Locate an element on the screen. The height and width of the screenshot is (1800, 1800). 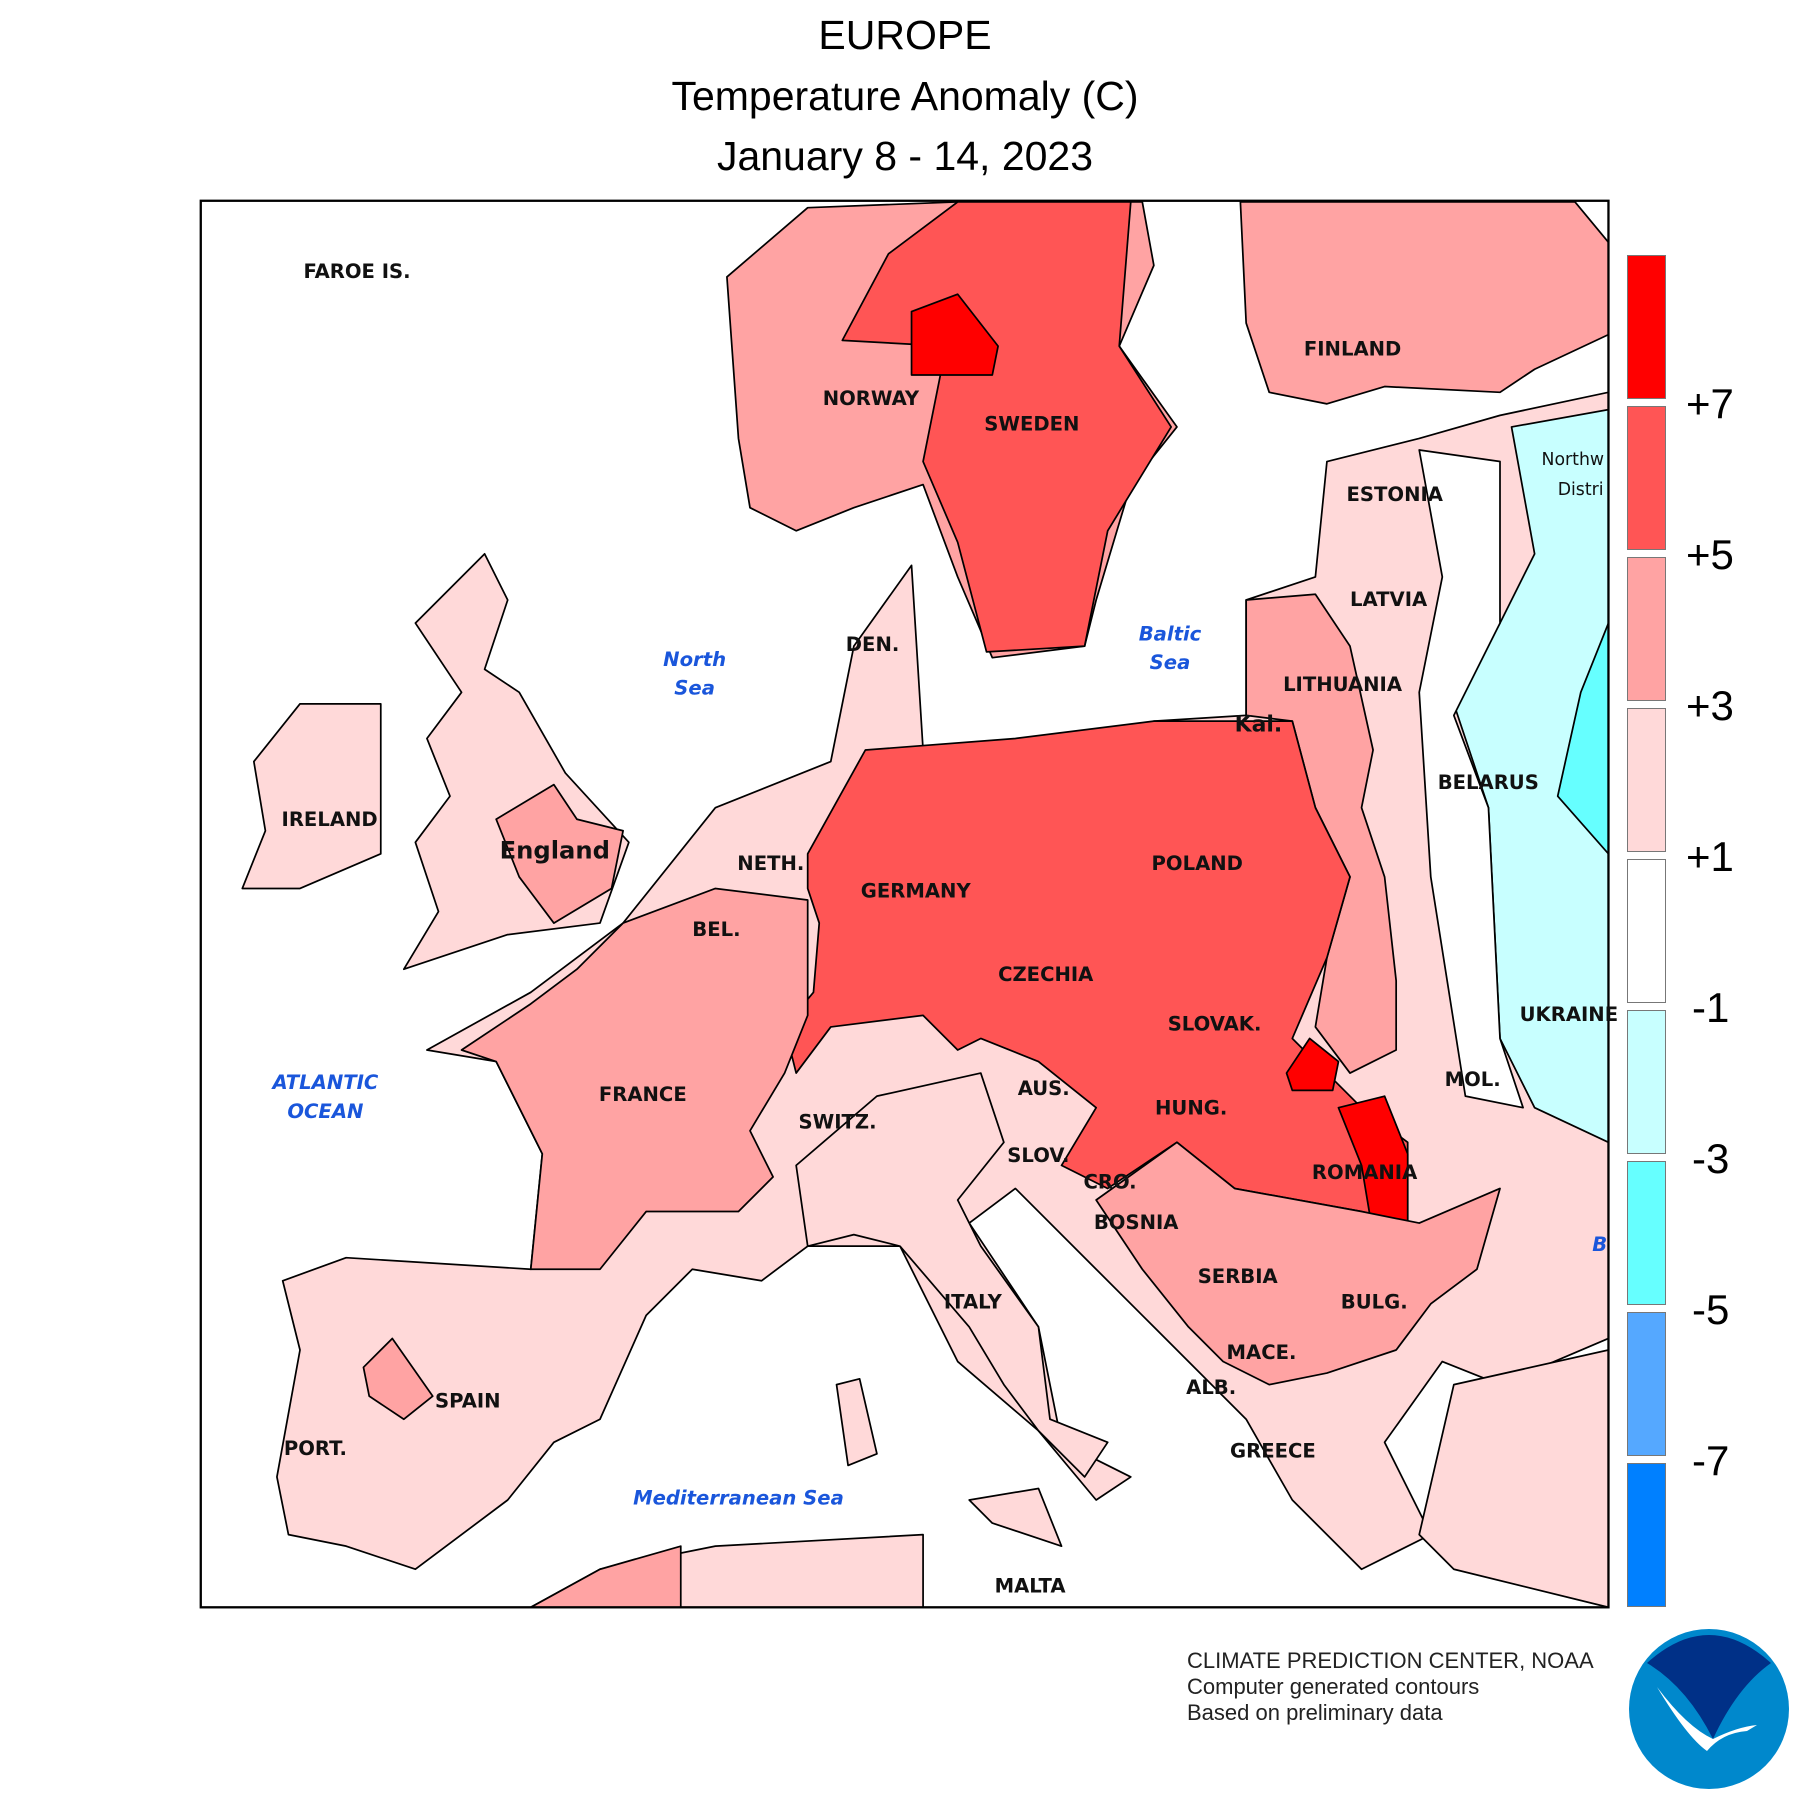
region-britain is located at coordinates (516, 761).